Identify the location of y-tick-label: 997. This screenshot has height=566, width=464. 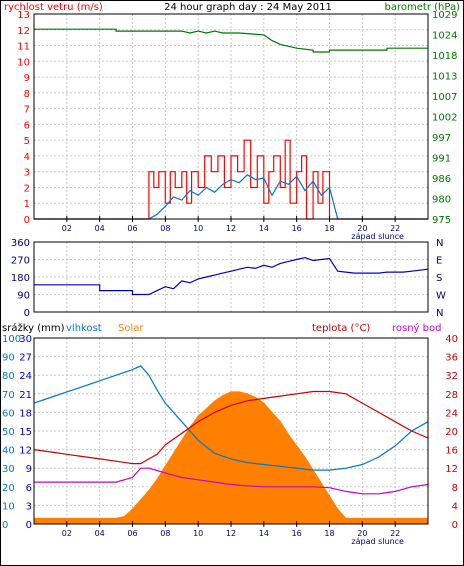
(441, 138).